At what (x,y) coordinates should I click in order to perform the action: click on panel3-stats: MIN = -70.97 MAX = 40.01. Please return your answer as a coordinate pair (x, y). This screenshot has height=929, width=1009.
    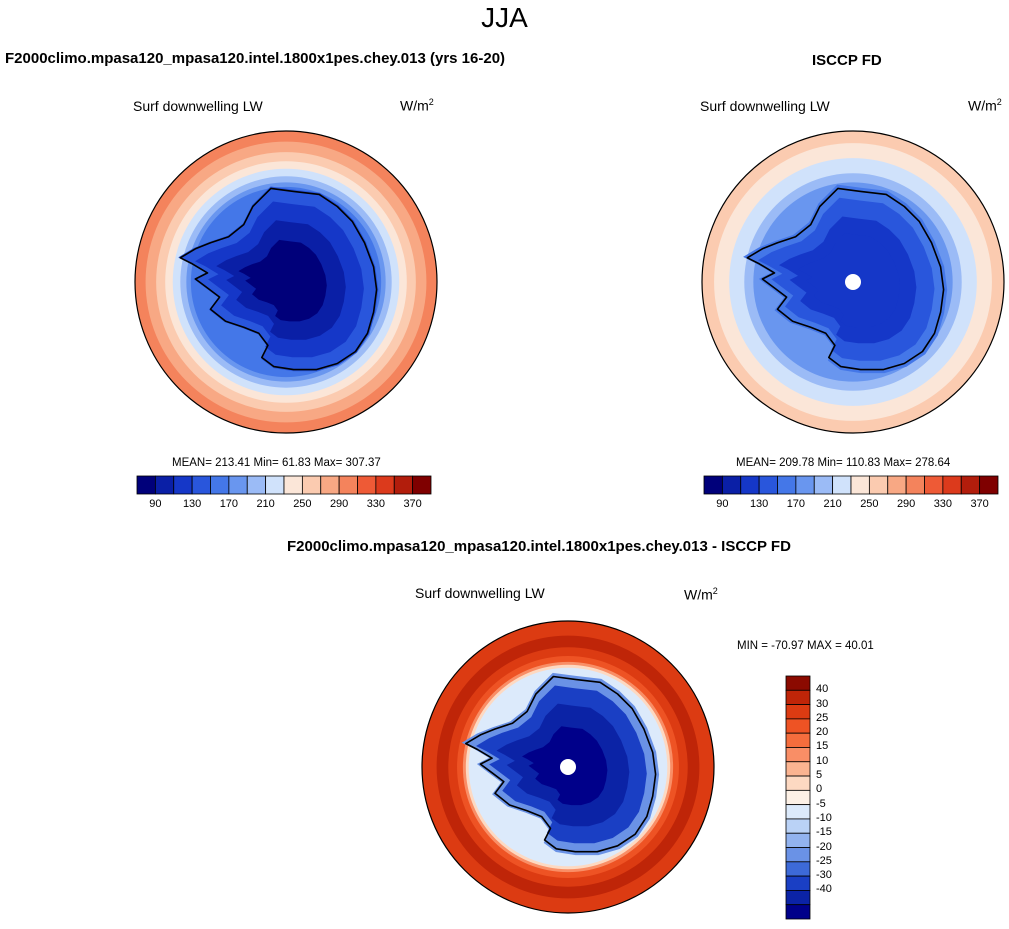
    Looking at the image, I should click on (805, 646).